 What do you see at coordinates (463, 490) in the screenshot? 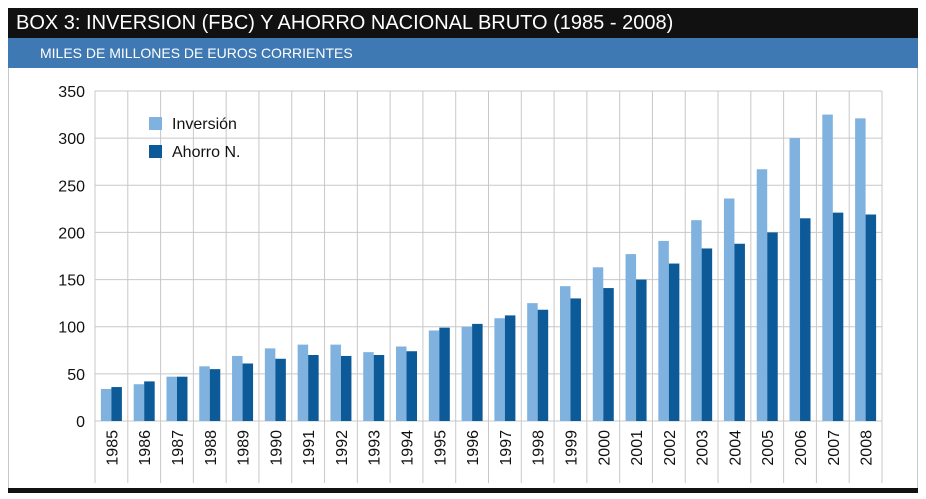
I see `bottom-rule` at bounding box center [463, 490].